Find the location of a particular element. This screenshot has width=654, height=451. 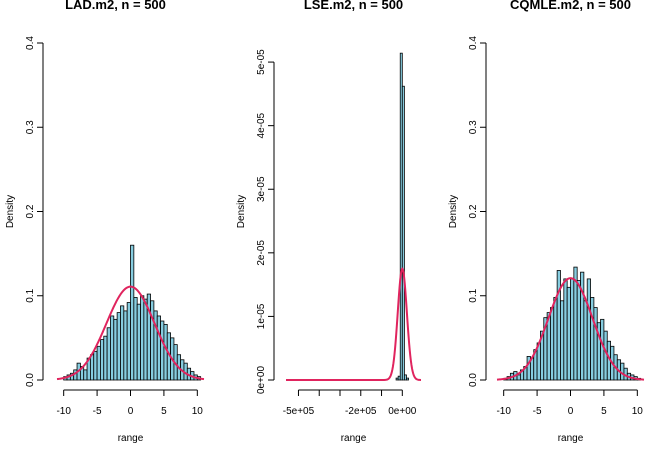

y-tick-label: 0e+00 is located at coordinates (261, 380).